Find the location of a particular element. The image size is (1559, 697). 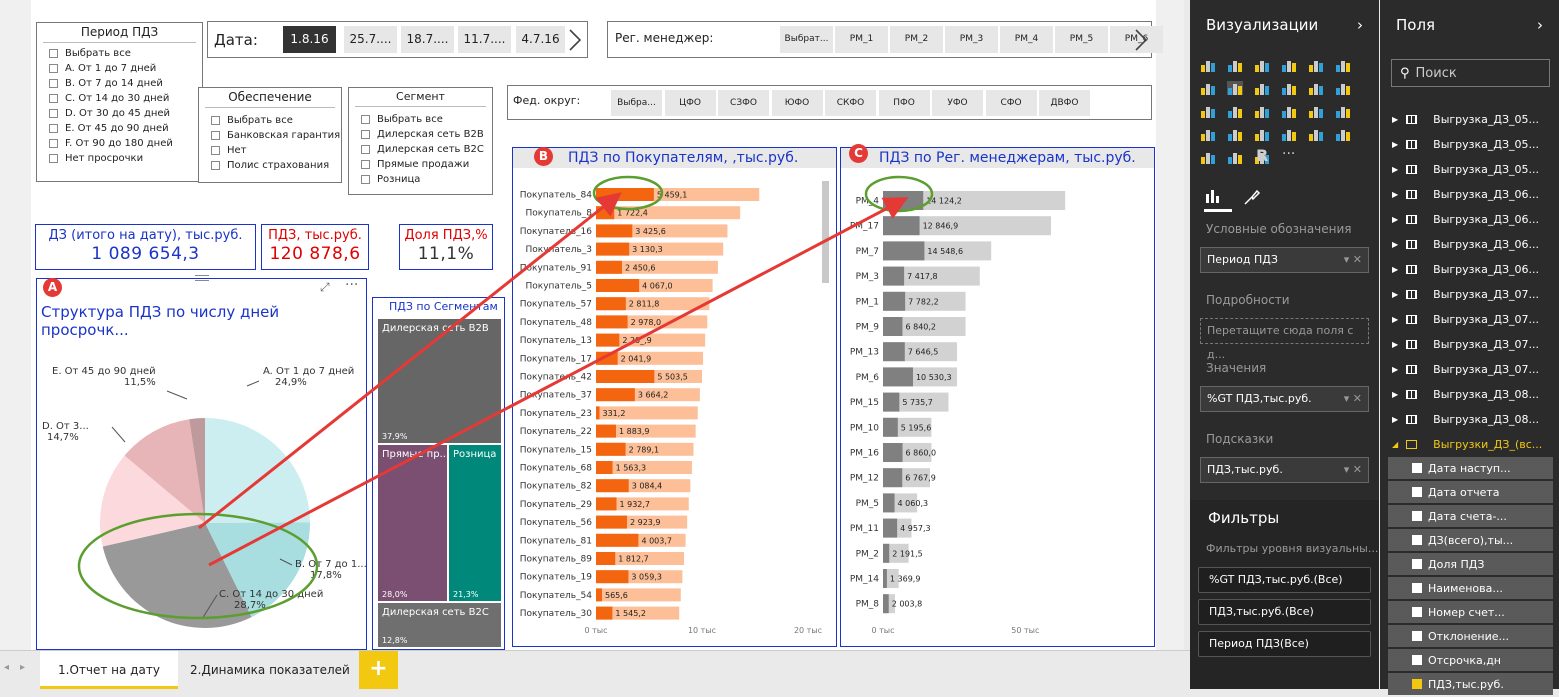

filter-card: ПДЗ,тыс.руб.(Все) is located at coordinates (1284, 612).